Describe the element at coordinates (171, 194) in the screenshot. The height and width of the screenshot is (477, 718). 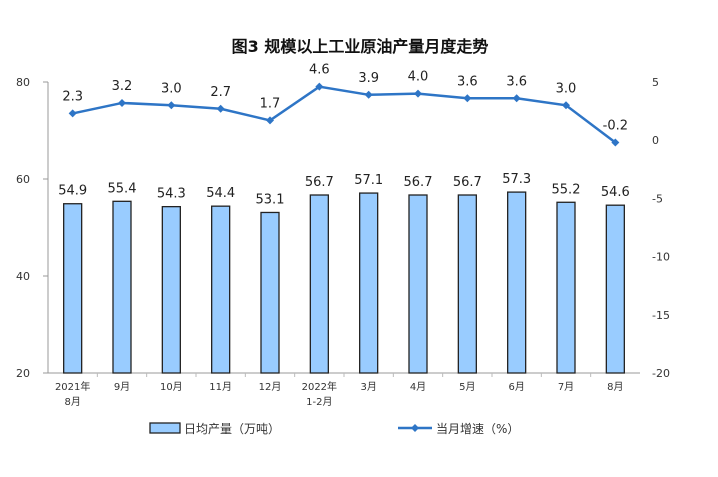
I see `bar-data-label: 54.3` at that location.